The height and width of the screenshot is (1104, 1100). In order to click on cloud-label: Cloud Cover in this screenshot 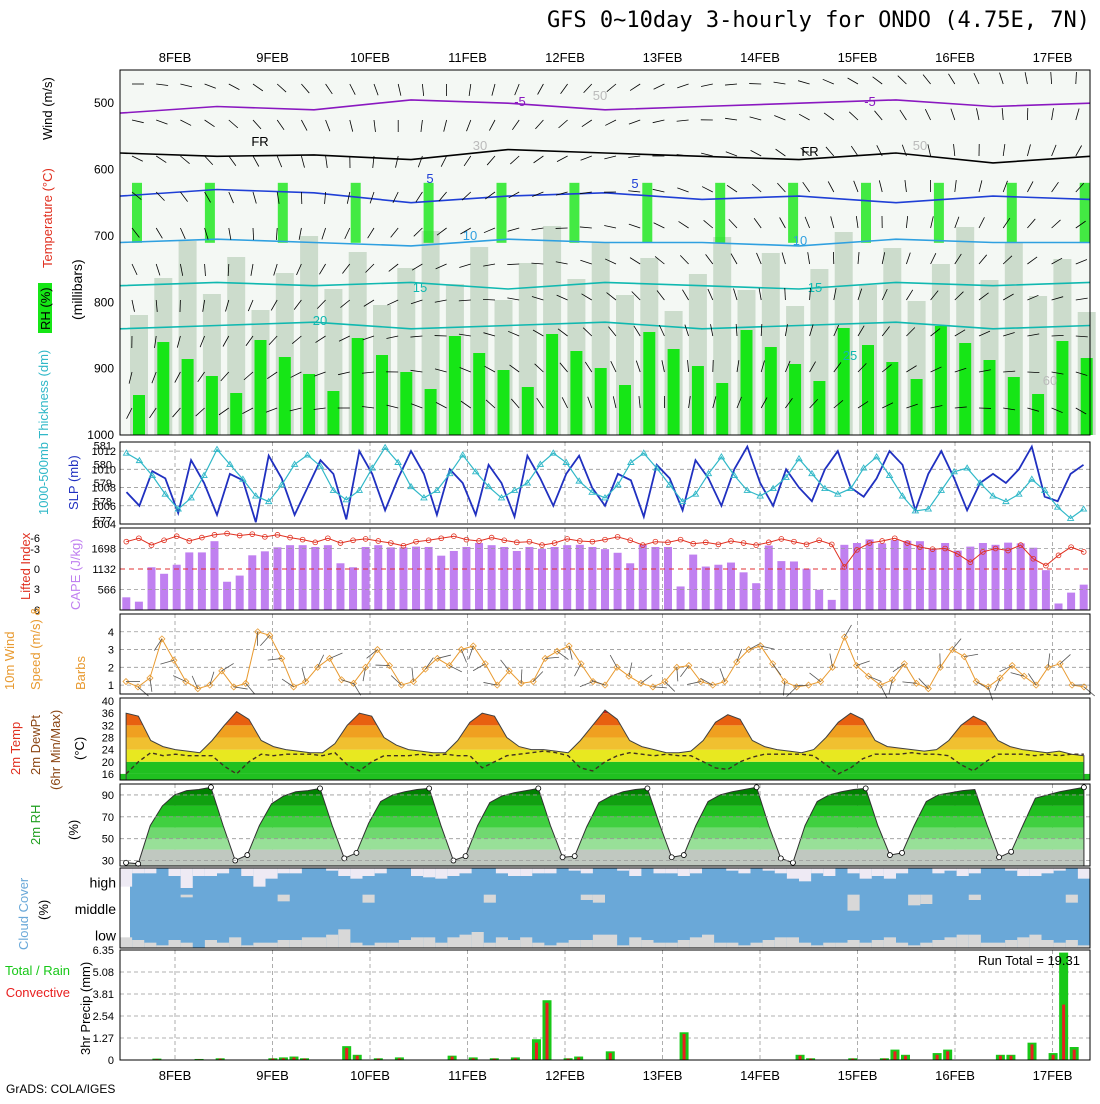, I will do `click(23, 913)`.